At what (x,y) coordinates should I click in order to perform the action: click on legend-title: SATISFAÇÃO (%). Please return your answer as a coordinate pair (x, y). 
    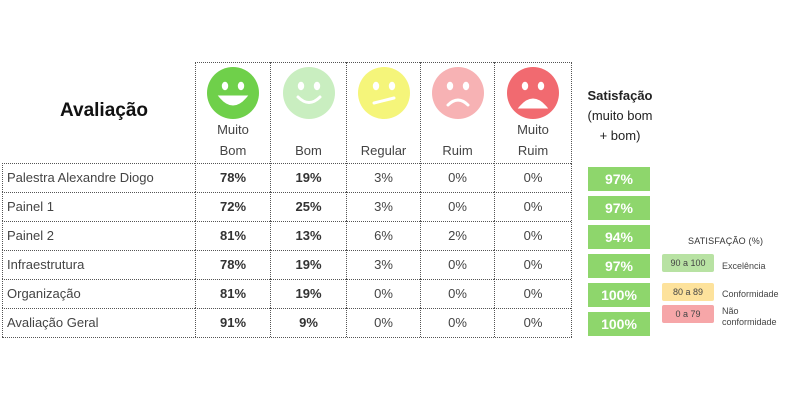
    Looking at the image, I should click on (726, 241).